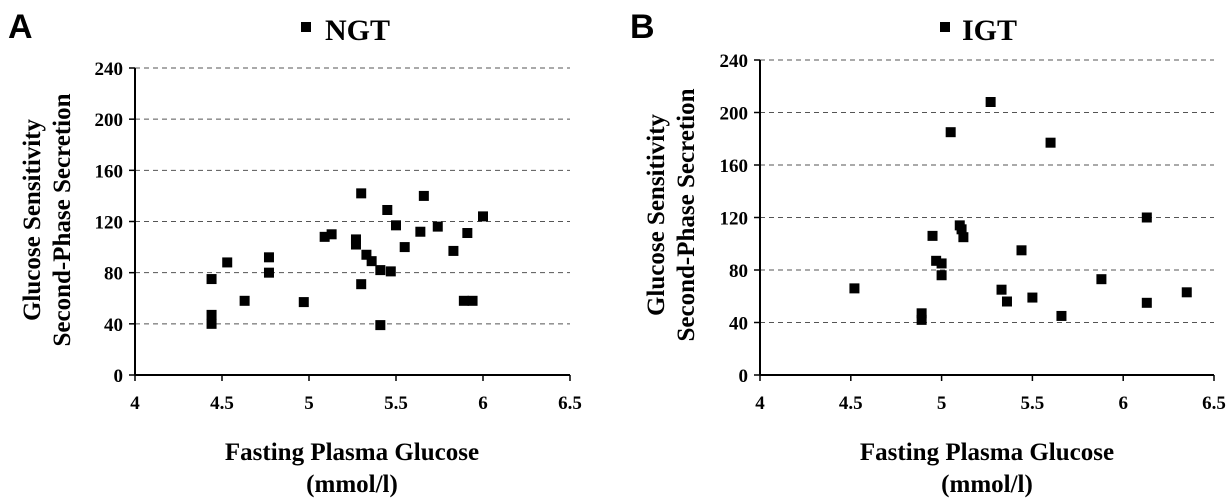  I want to click on panel-b-y-tick-label: 40, so click(738, 324).